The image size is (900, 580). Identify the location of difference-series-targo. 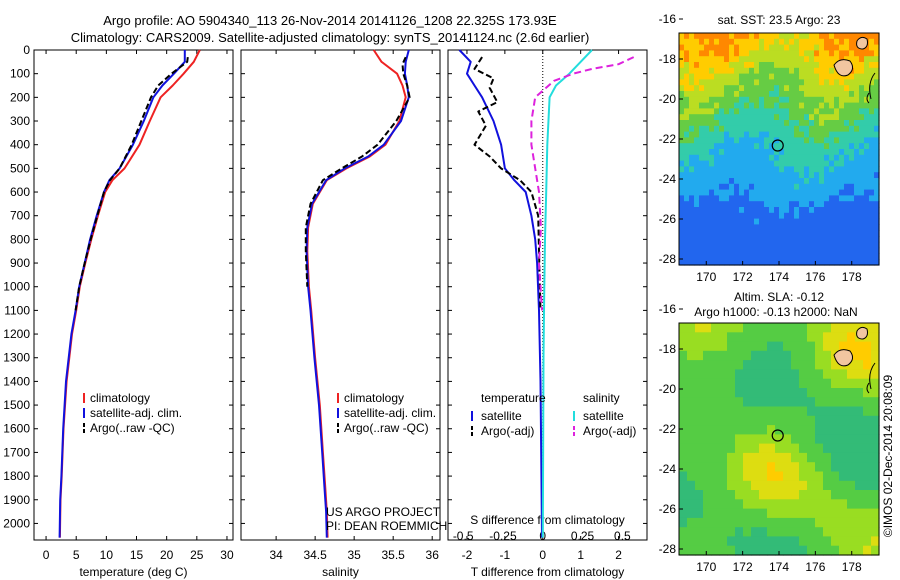
(507, 183).